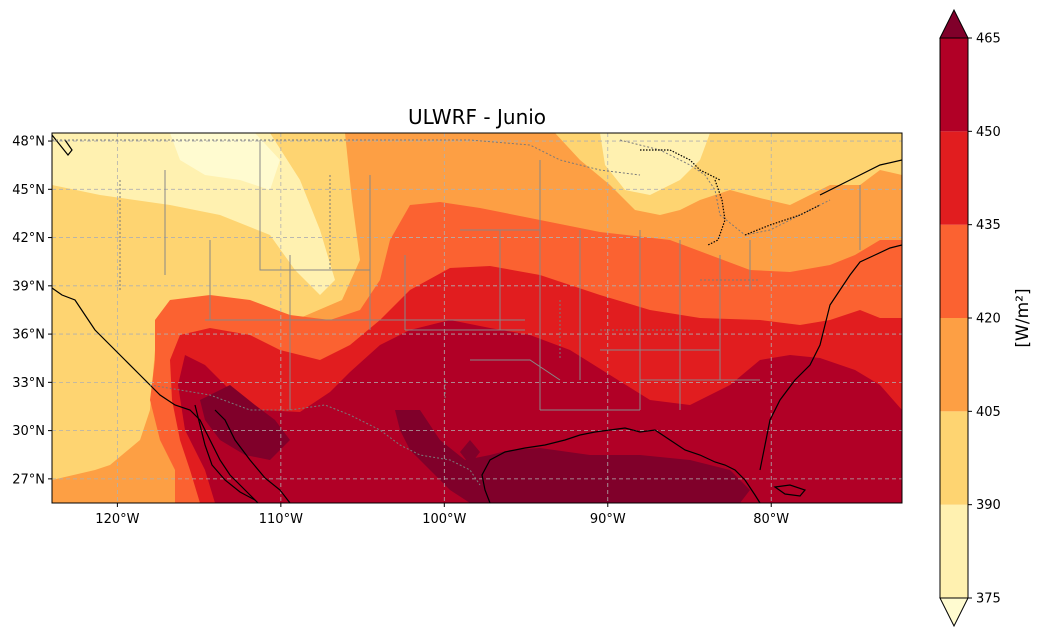 This screenshot has width=1041, height=636. What do you see at coordinates (954, 23) in the screenshot?
I see `colorbar-extend-max` at bounding box center [954, 23].